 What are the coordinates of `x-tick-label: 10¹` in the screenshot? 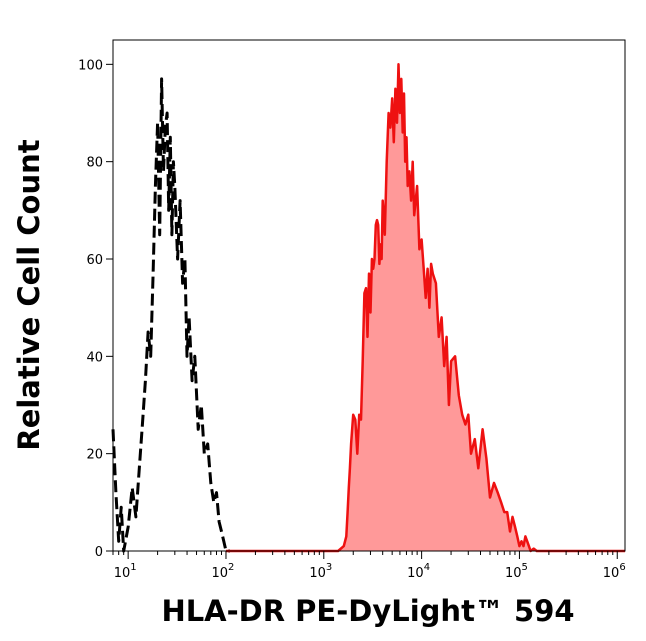 It's located at (125, 571).